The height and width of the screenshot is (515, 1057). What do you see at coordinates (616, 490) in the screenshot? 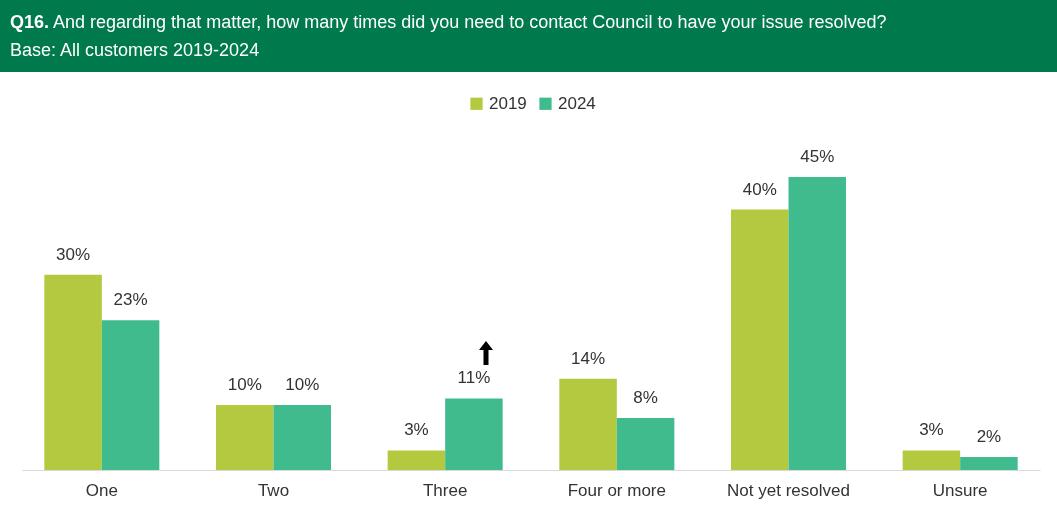
I see `x-tick-label: Four or more` at bounding box center [616, 490].